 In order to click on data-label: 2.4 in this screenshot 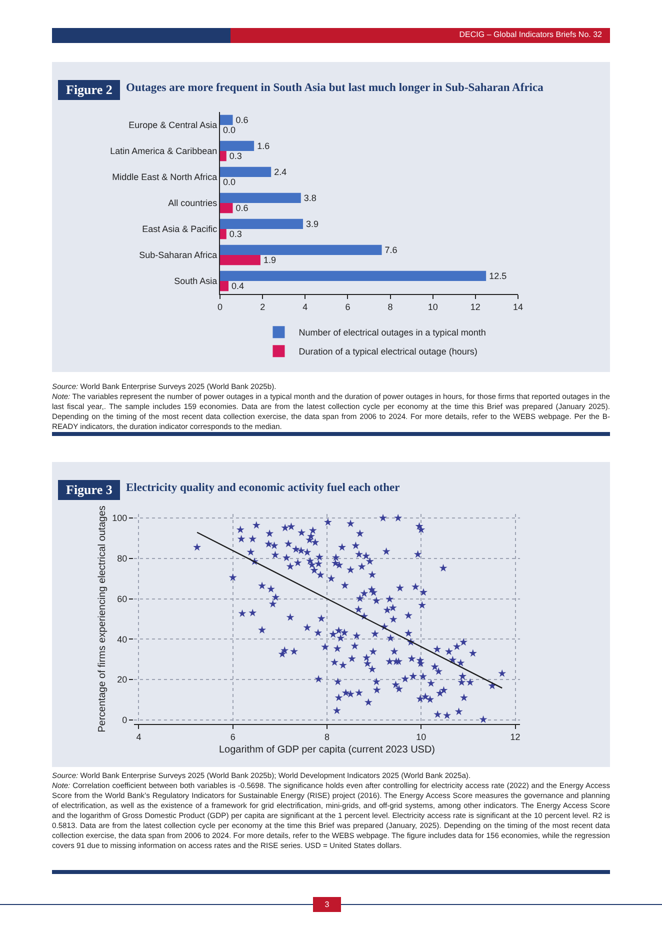, I will do `click(280, 171)`.